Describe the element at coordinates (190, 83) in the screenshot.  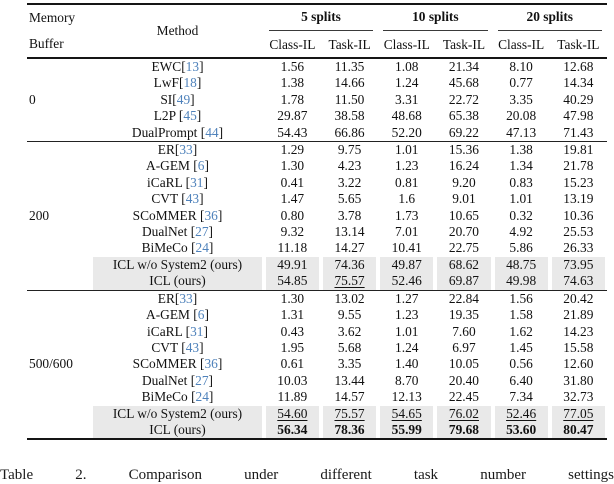
I see `citation-link: 18` at that location.